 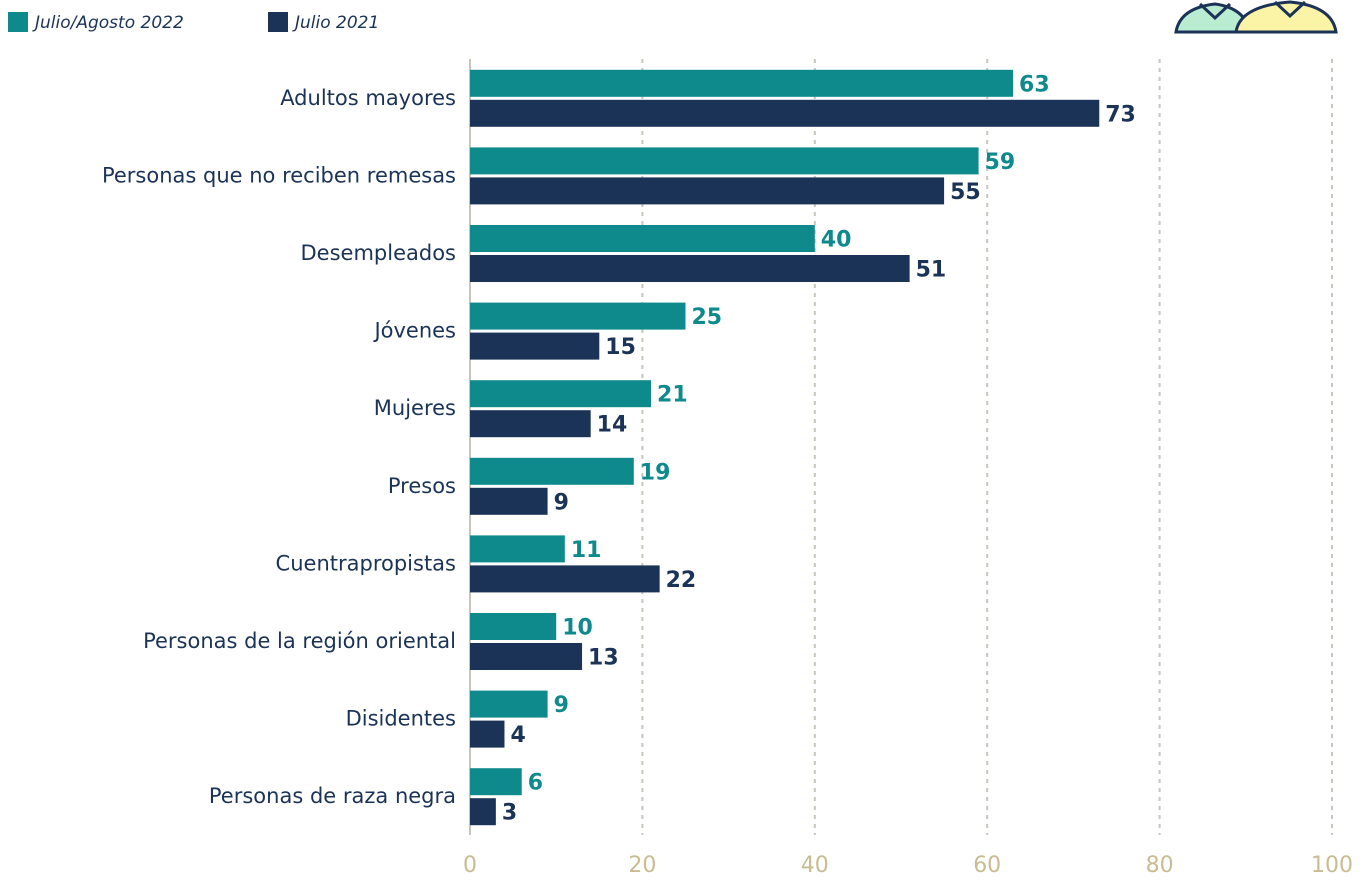 I want to click on legend-label: Julio/Agosto 2022, so click(x=108, y=23).